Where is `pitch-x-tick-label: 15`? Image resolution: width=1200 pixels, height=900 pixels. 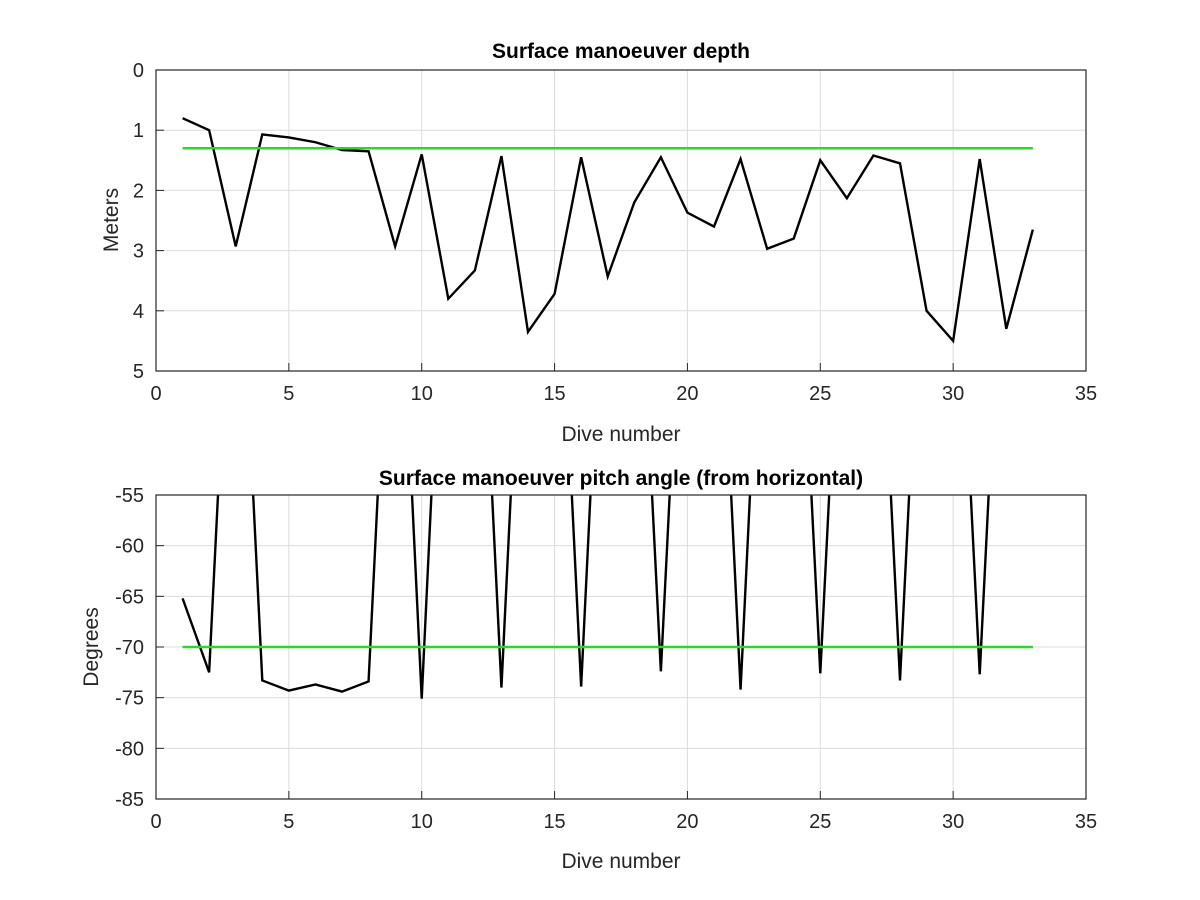
pitch-x-tick-label: 15 is located at coordinates (554, 822).